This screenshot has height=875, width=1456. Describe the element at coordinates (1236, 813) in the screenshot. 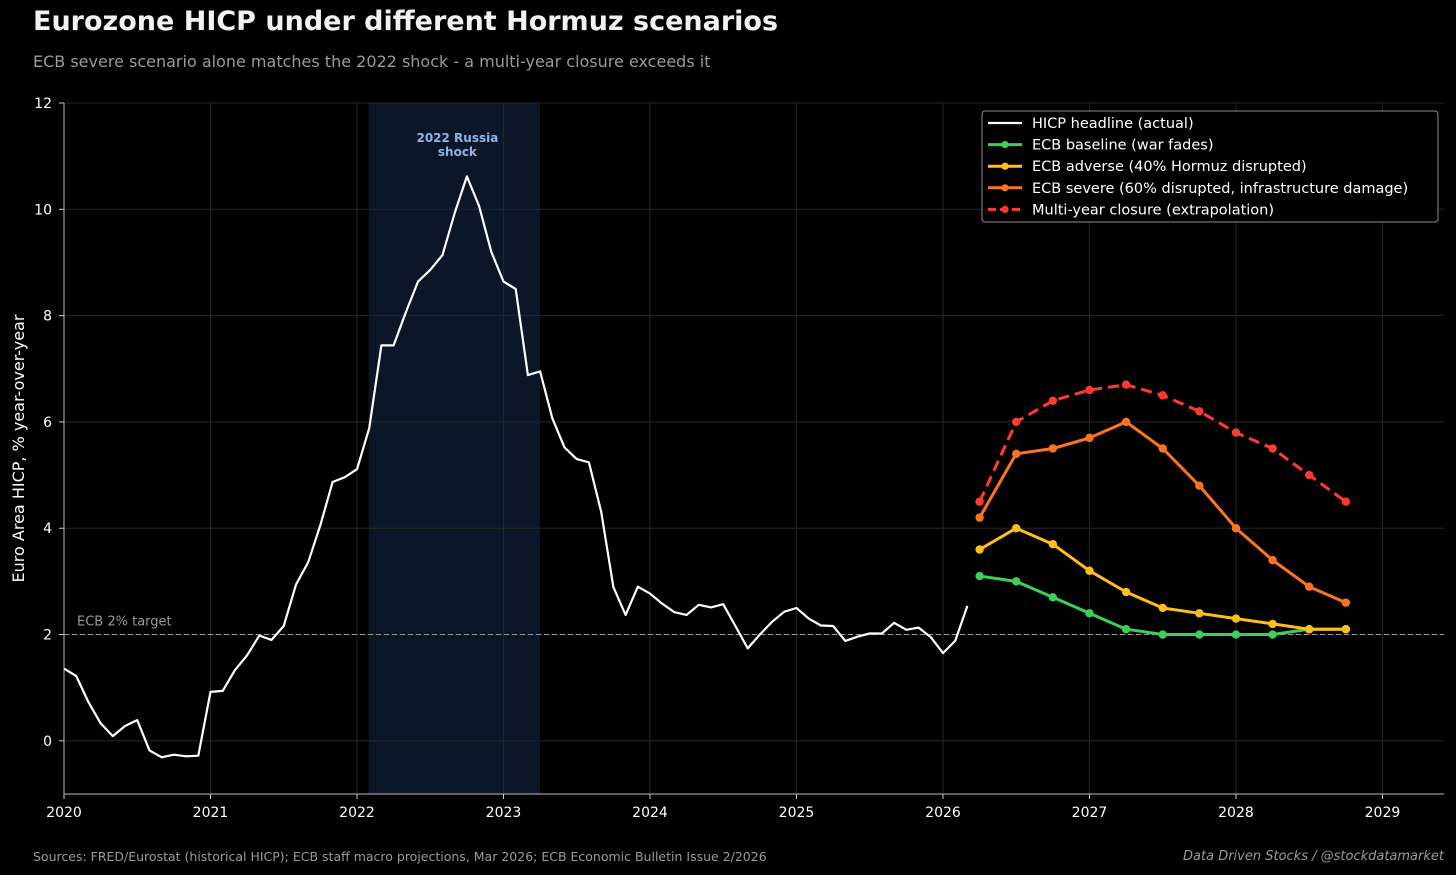

I see `x-tick-label: 2028` at that location.